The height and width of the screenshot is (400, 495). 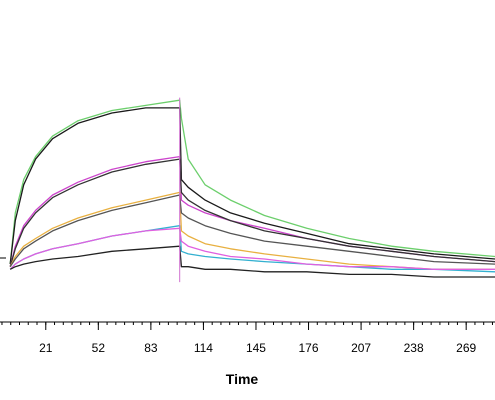 What do you see at coordinates (203, 348) in the screenshot?
I see `x-tick-label: 114` at bounding box center [203, 348].